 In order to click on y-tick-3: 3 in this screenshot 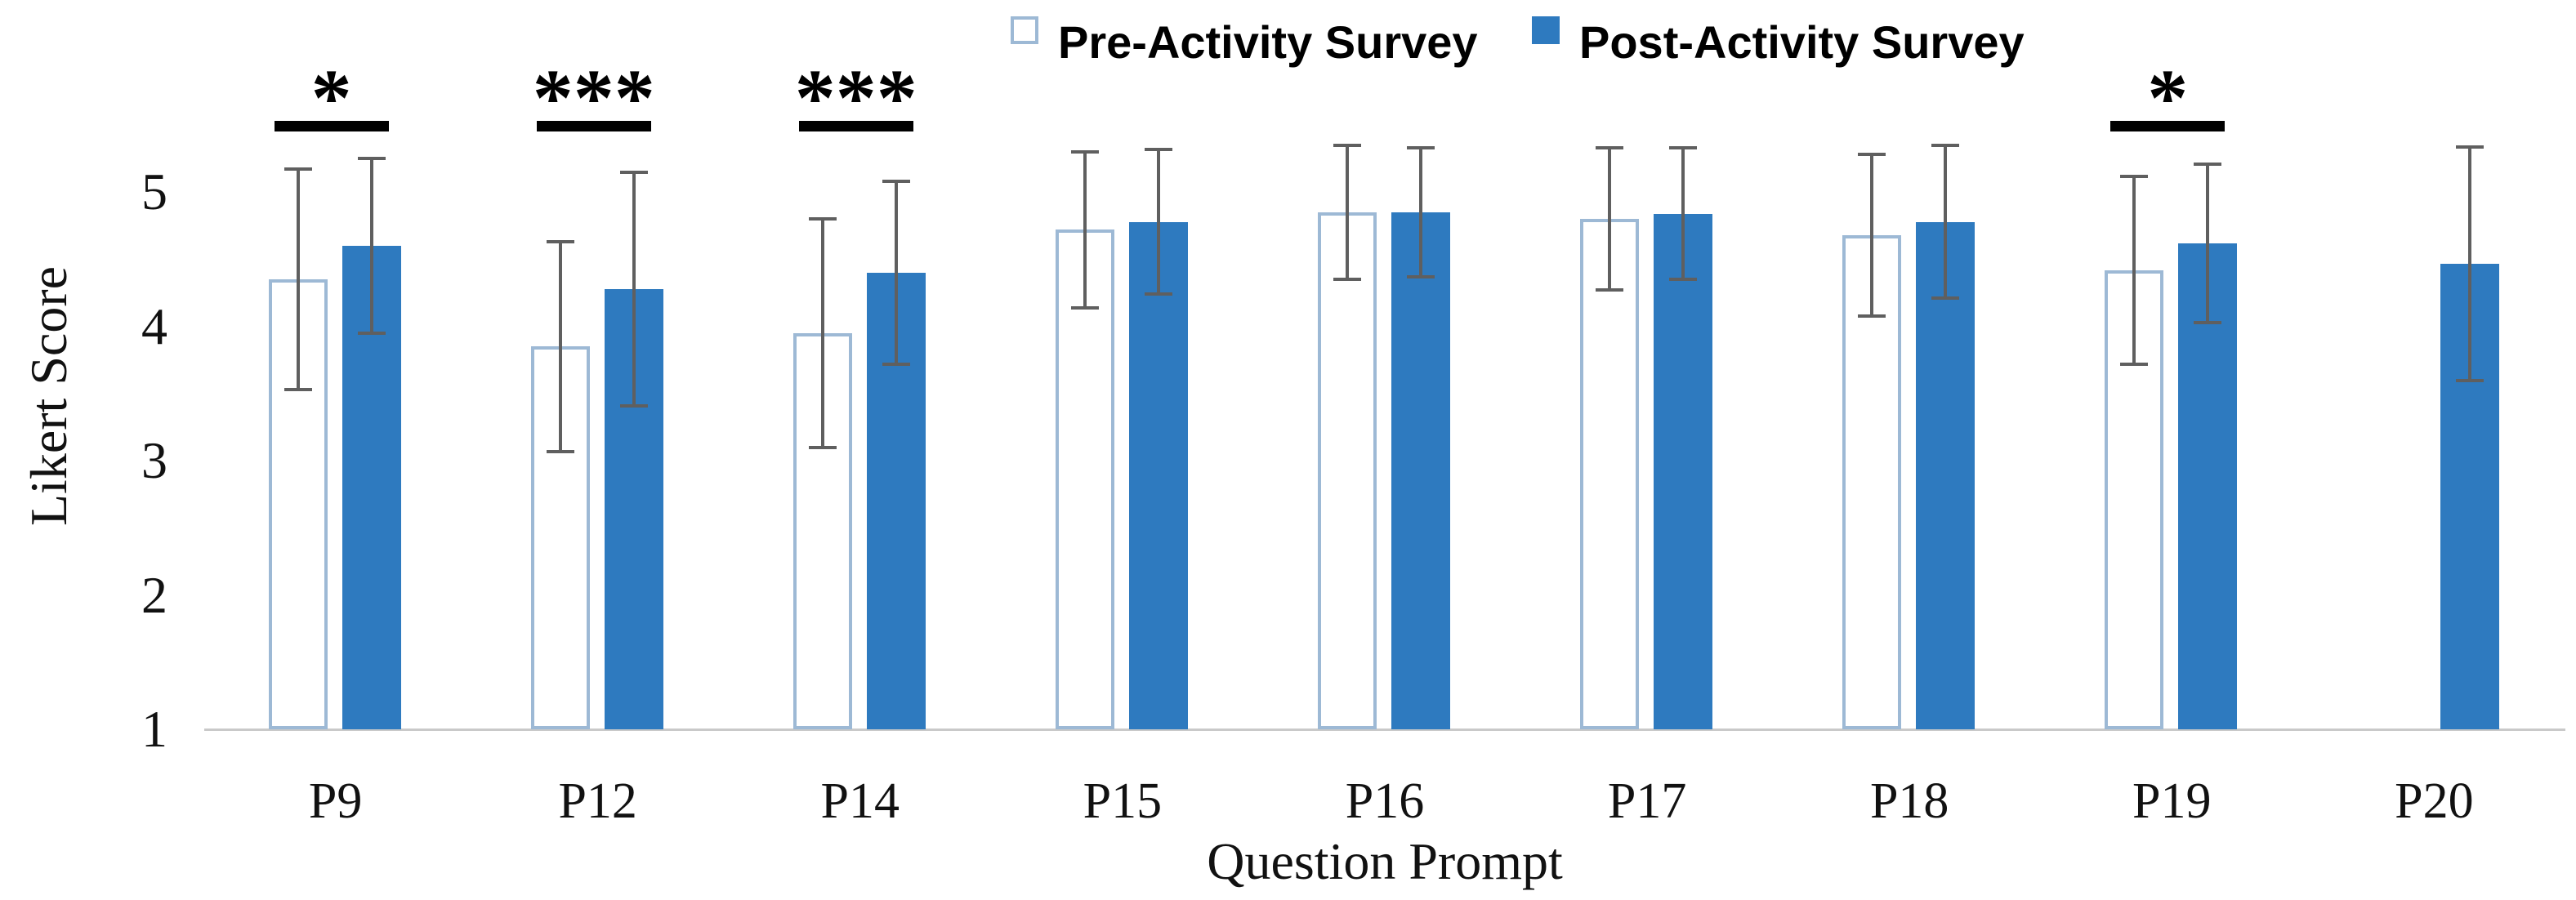, I will do `click(154, 461)`.